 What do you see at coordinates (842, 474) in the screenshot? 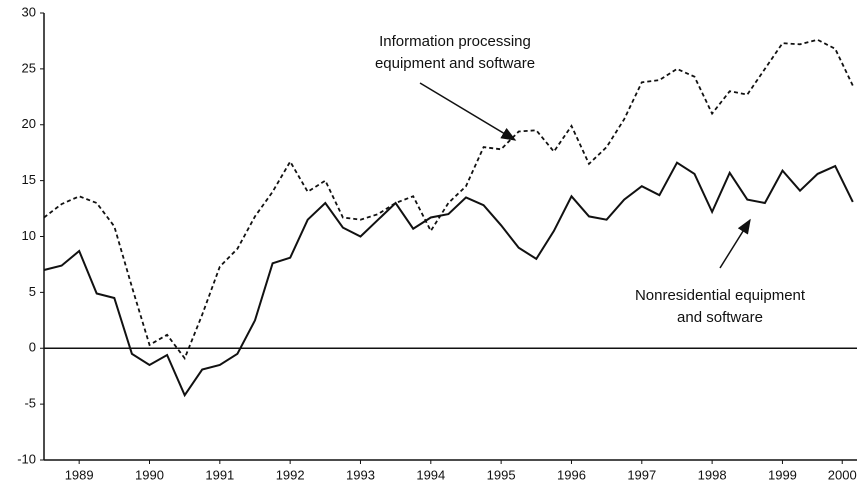
I see `x-tick-label: 2000` at bounding box center [842, 474].